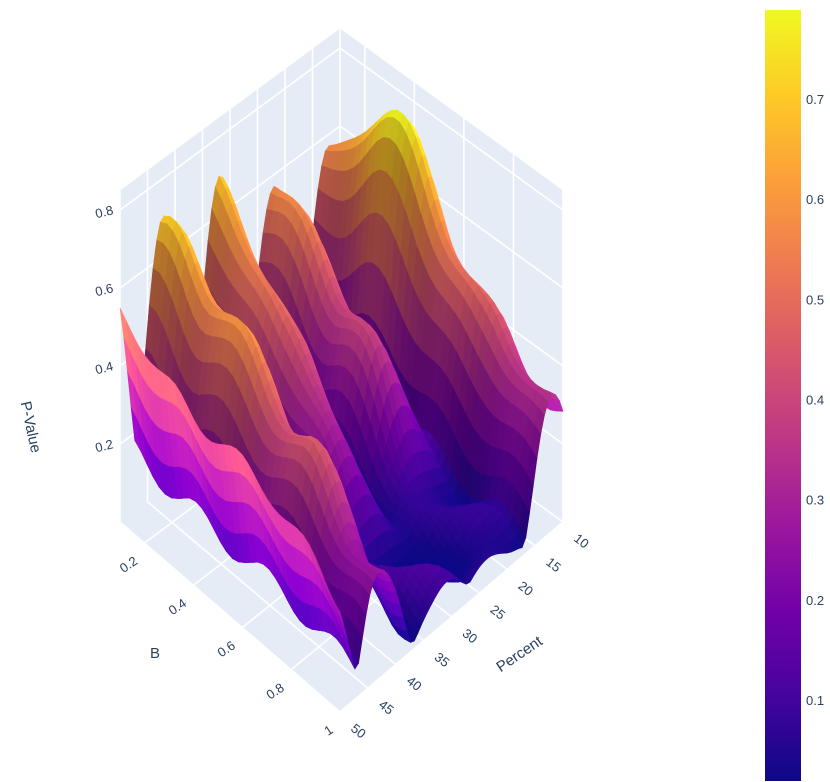 The image size is (830, 782). What do you see at coordinates (338, 613) in the screenshot?
I see `surface-patch` at bounding box center [338, 613].